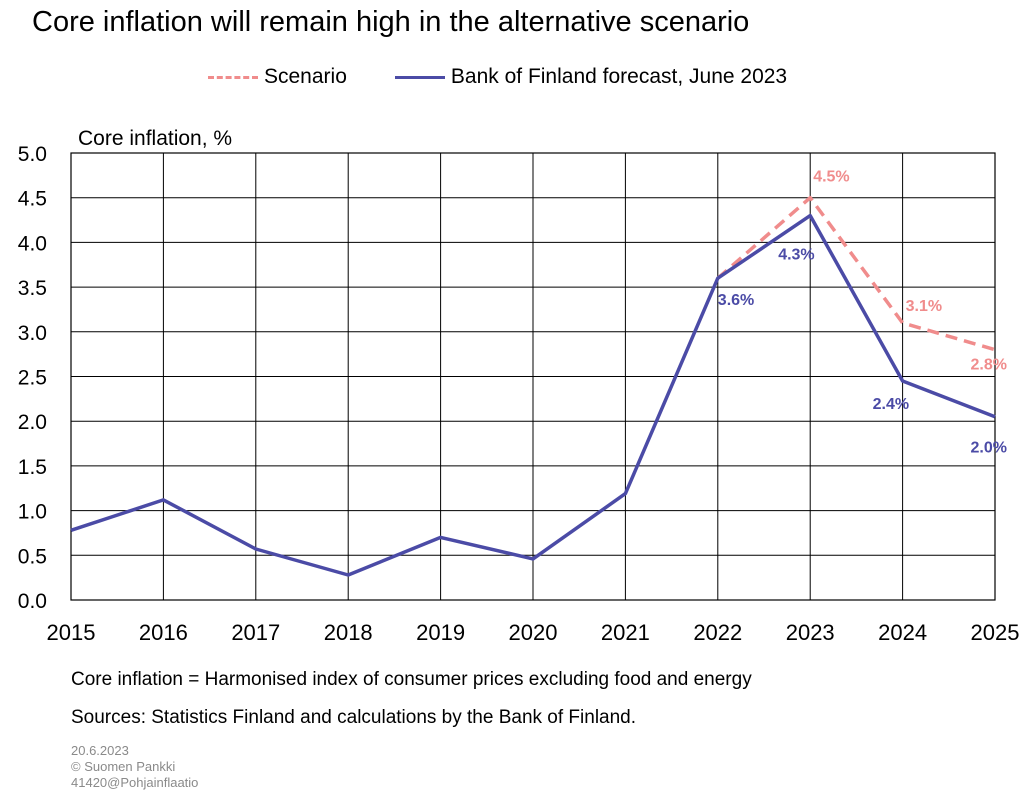  What do you see at coordinates (32, 288) in the screenshot?
I see `y-tick-label: 3.5` at bounding box center [32, 288].